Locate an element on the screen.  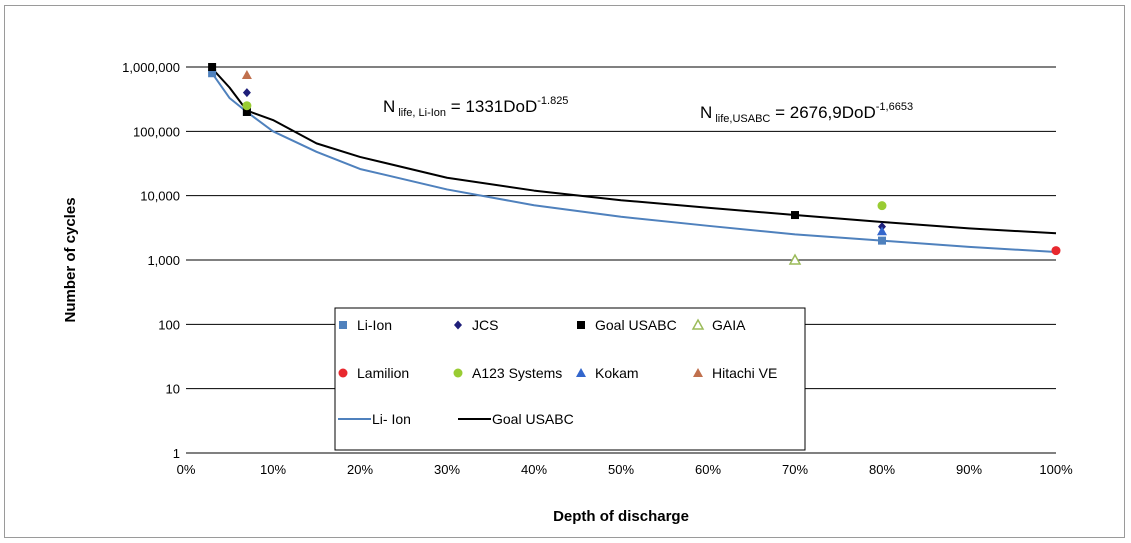
equation-usabc: N life,USABC = 2676,9DoD-1,6653 is located at coordinates (806, 113).